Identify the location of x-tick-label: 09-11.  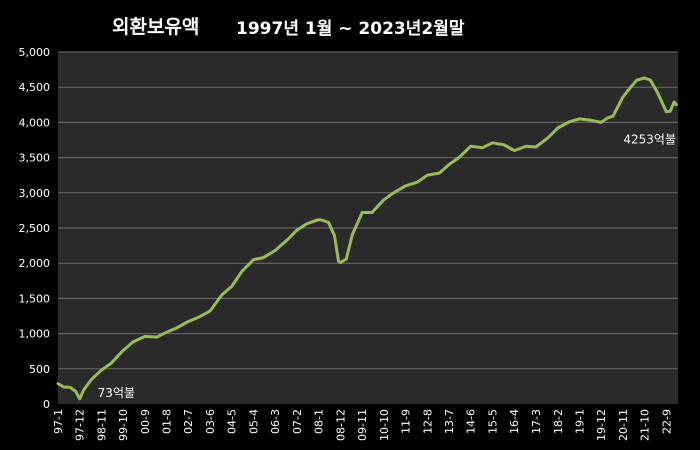
(362, 425).